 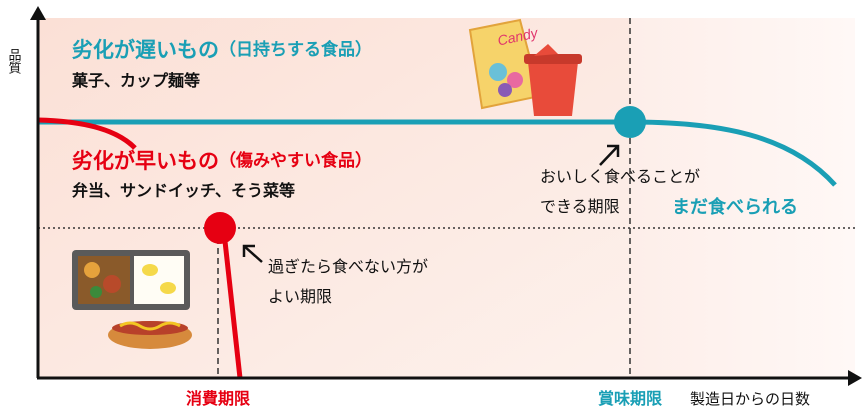 I want to click on use-by-label: 消費期限, so click(x=218, y=398).